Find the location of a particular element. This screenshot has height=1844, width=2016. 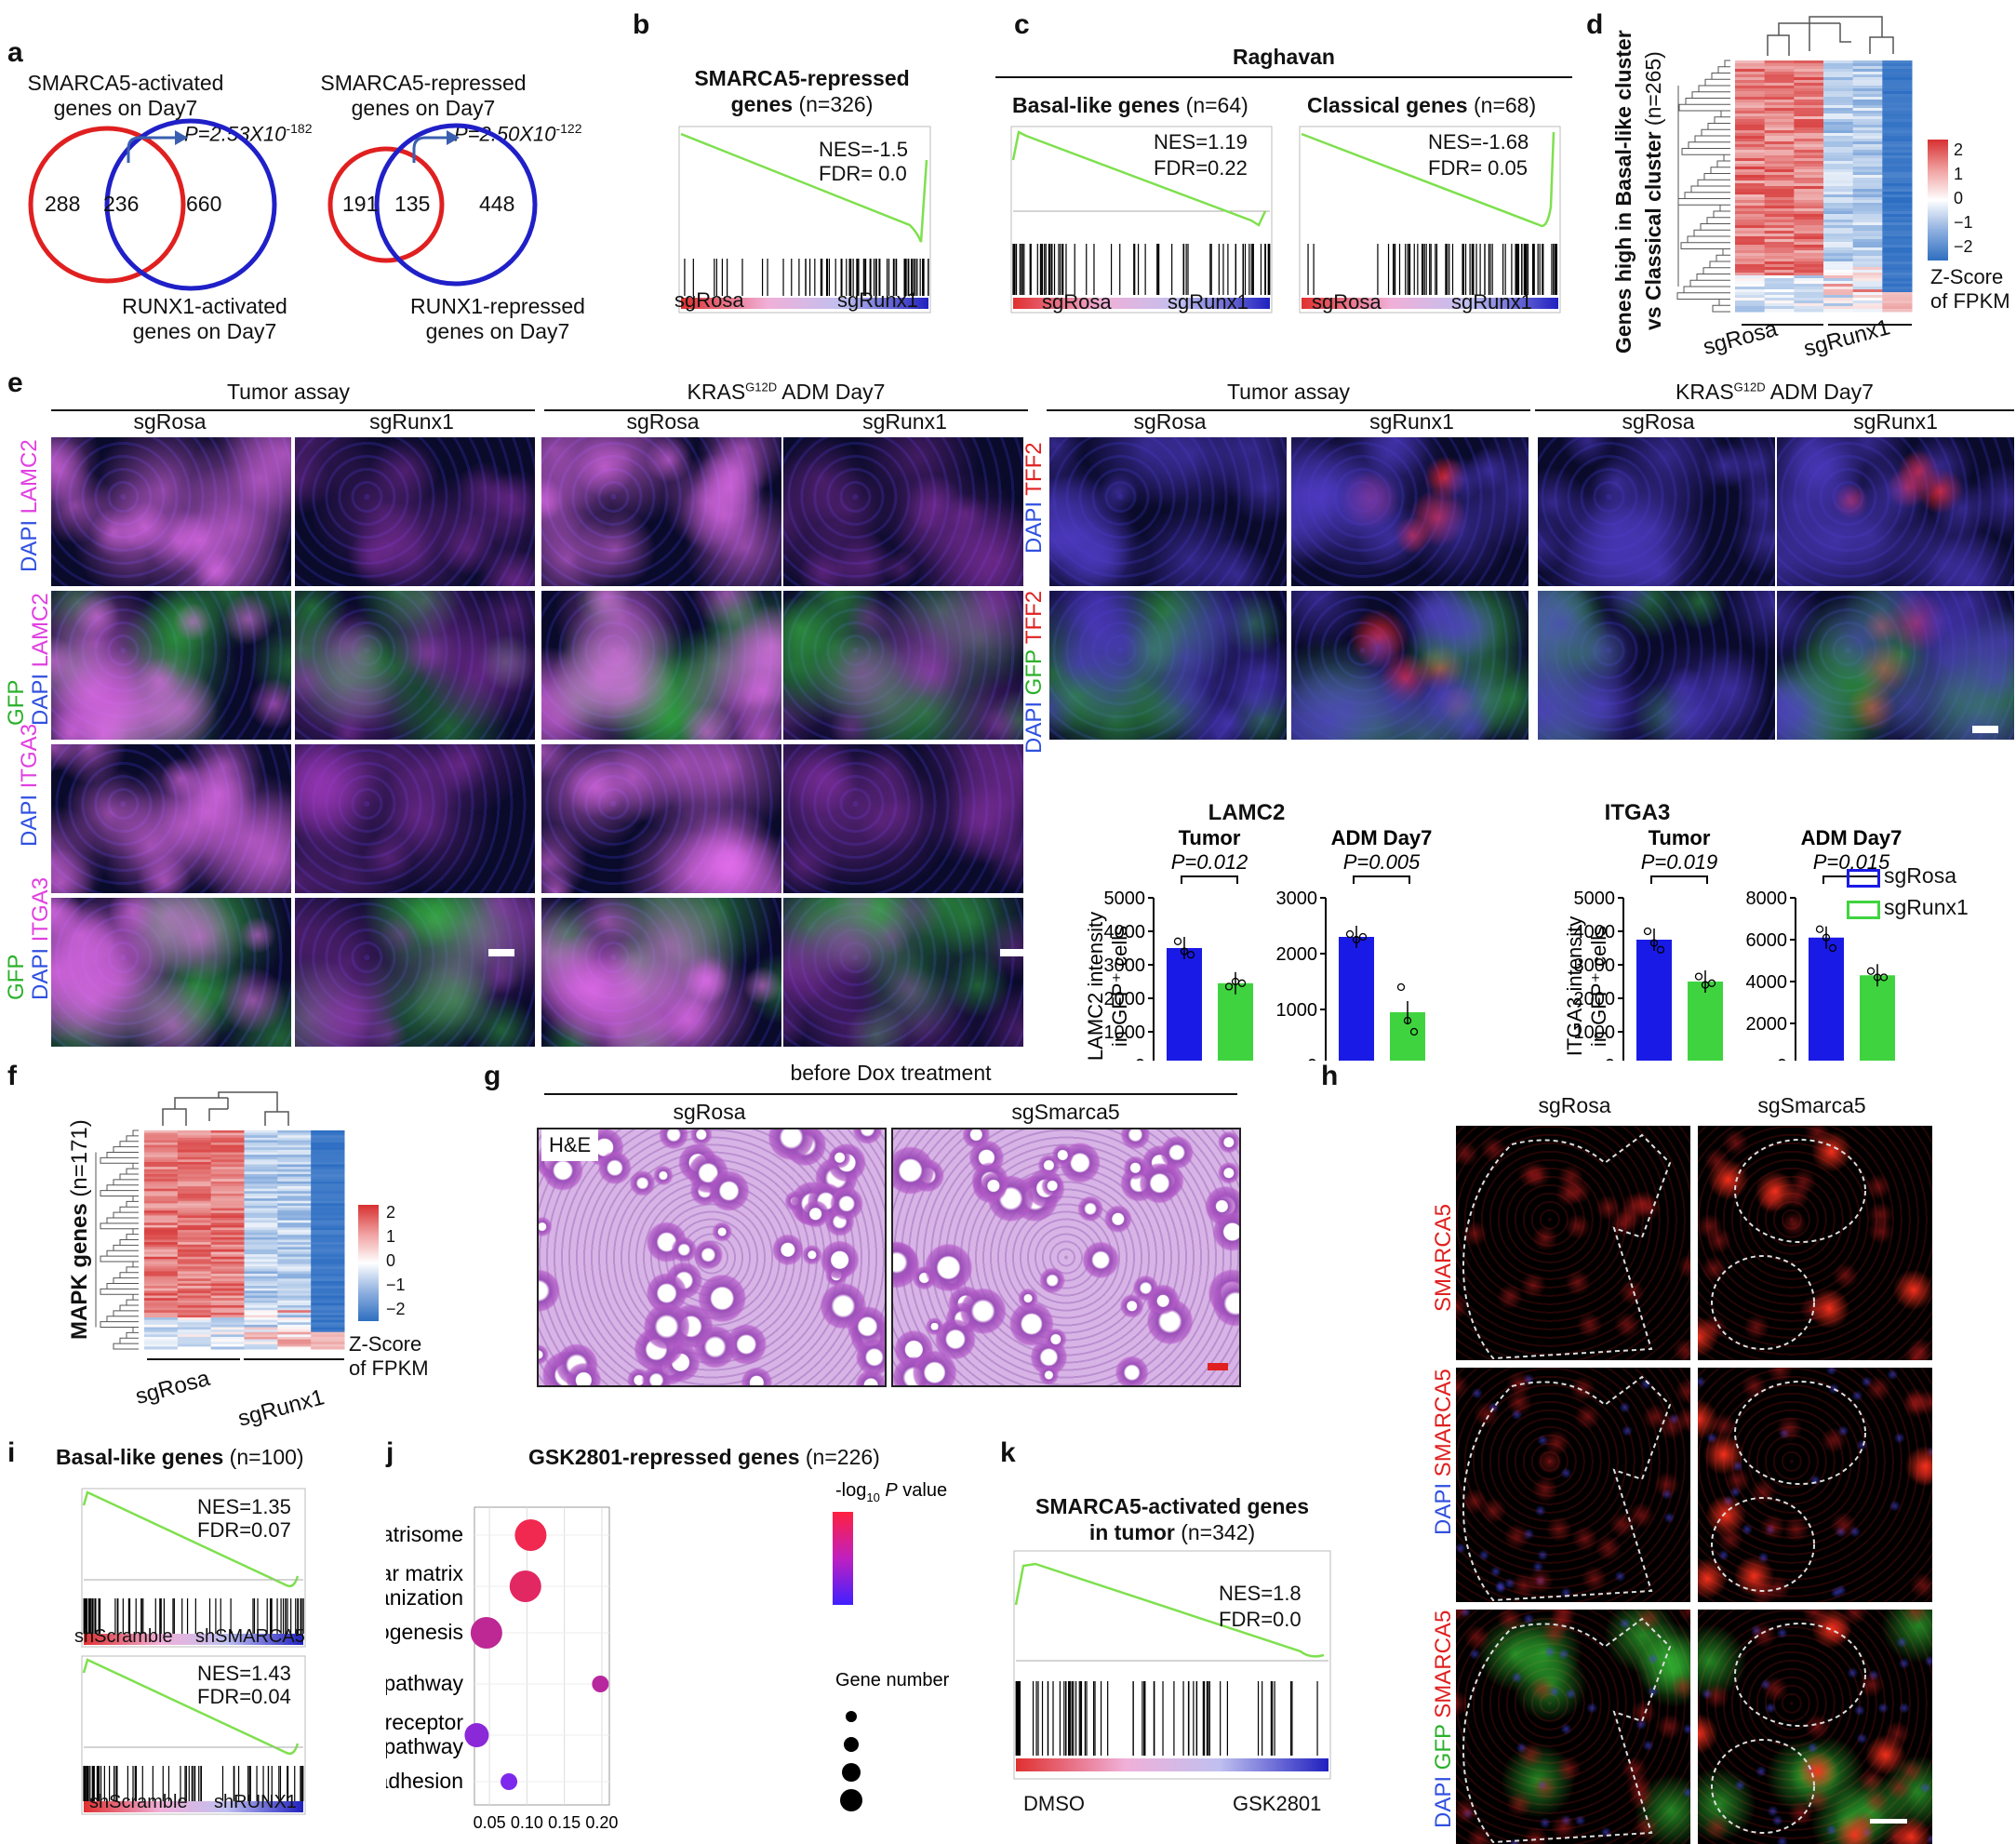

c-basal-n: (n=64) is located at coordinates (1216, 105).